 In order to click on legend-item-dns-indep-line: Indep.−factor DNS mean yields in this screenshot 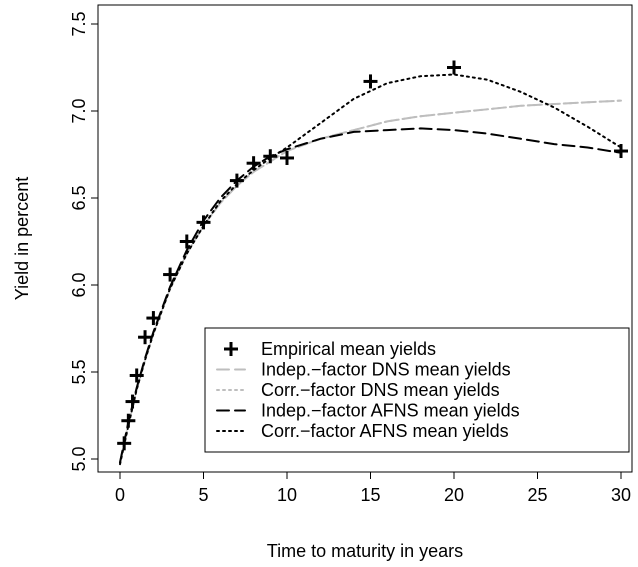, I will do `click(363, 370)`.